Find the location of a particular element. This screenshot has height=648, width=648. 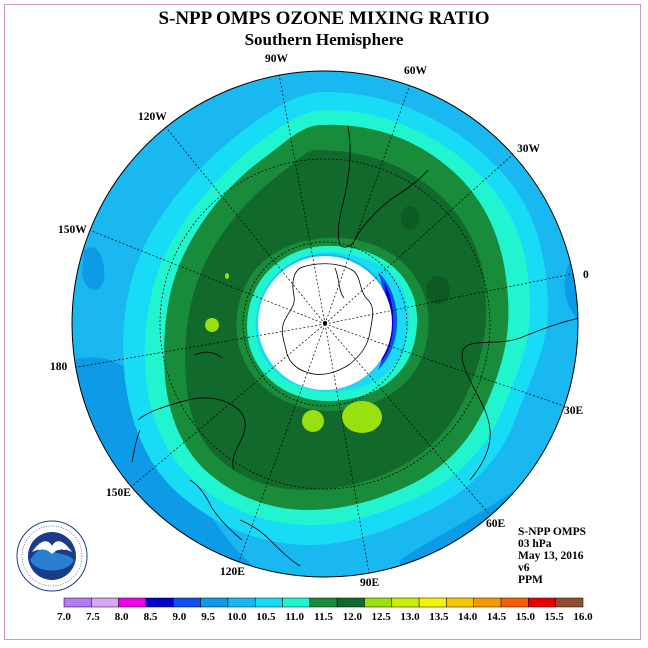

color-bar-tick-label: 9.5 is located at coordinates (208, 617).